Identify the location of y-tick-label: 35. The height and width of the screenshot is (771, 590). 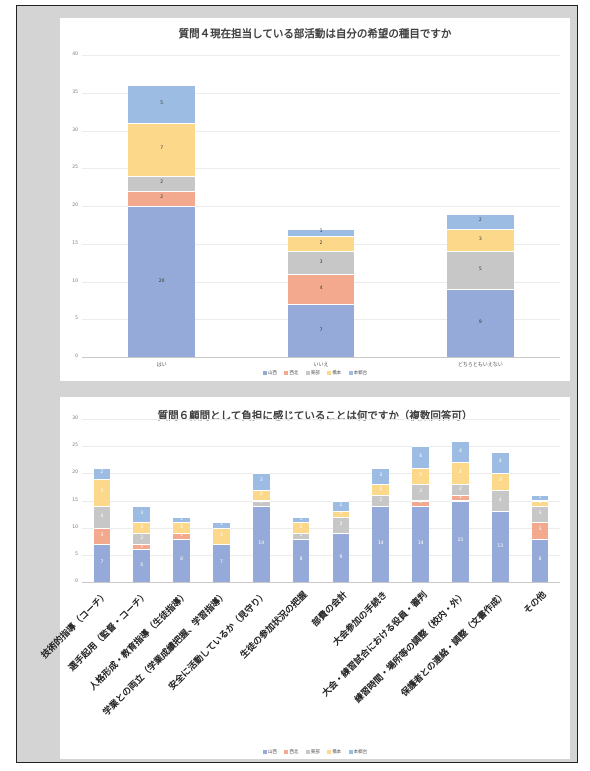
(75, 92).